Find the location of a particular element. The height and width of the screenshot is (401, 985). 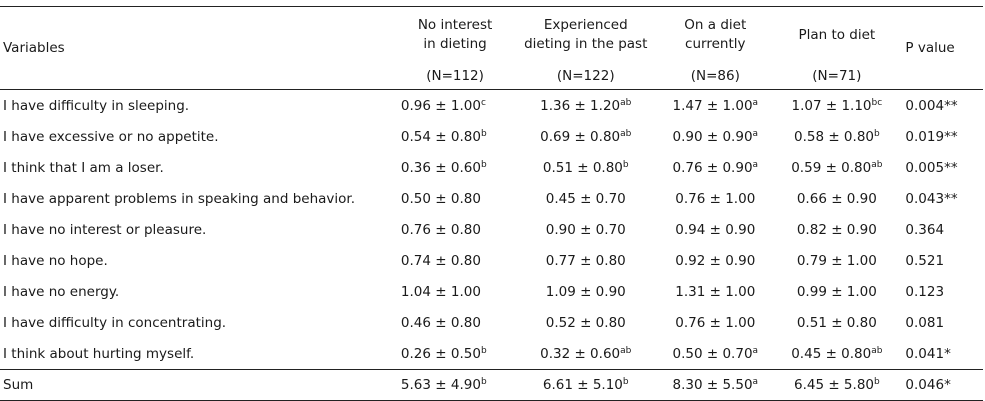

value-on-diet-cell: 0.76 ± 0.90a is located at coordinates (715, 167).